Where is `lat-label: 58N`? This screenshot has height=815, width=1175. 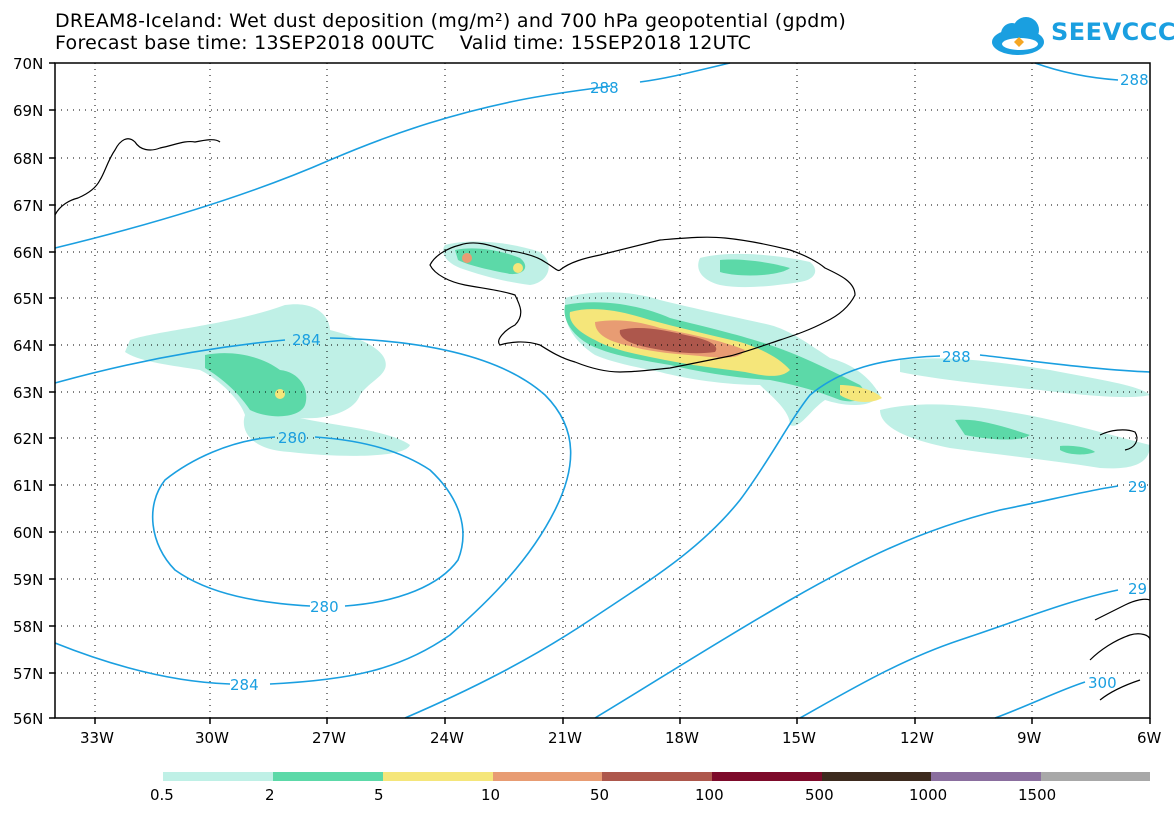
lat-label: 58N is located at coordinates (28, 627).